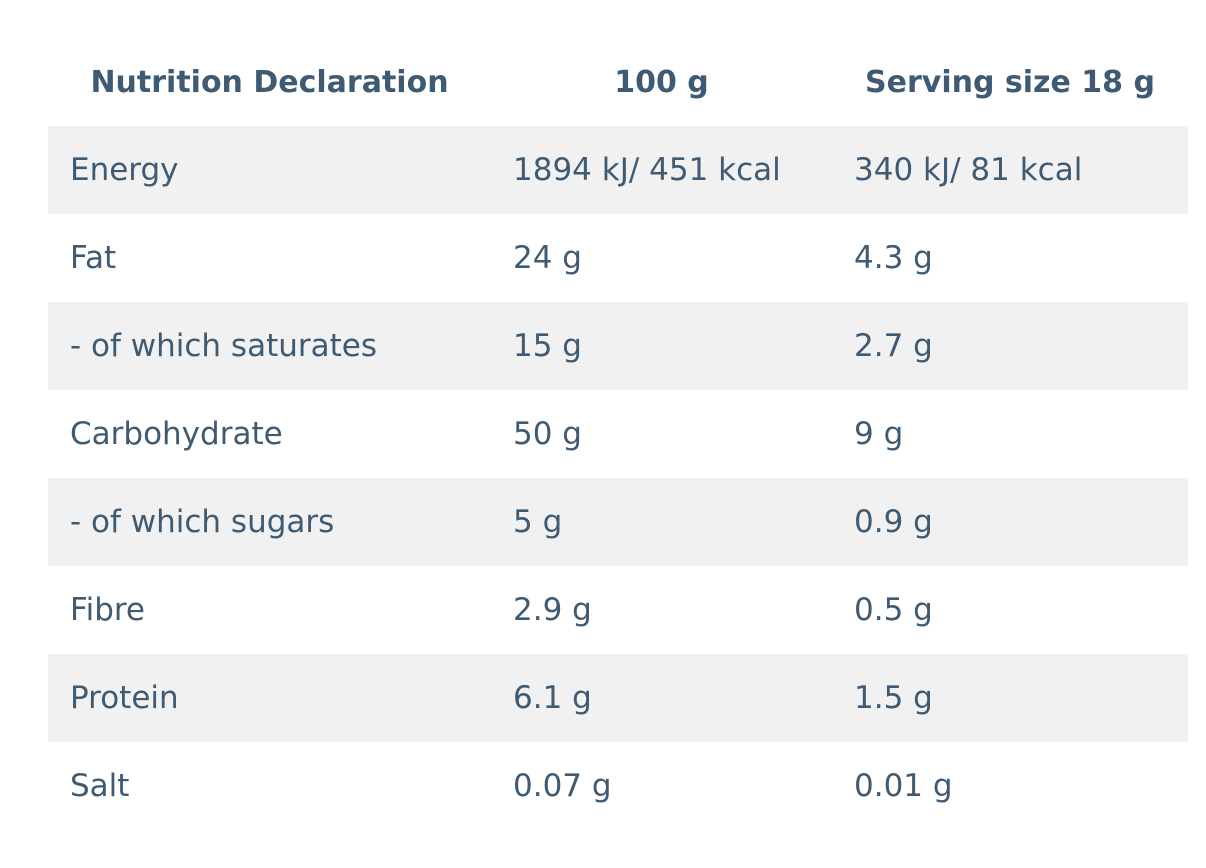 The height and width of the screenshot is (868, 1206). I want to click on nutrient-label: - of which sugars, so click(269, 522).